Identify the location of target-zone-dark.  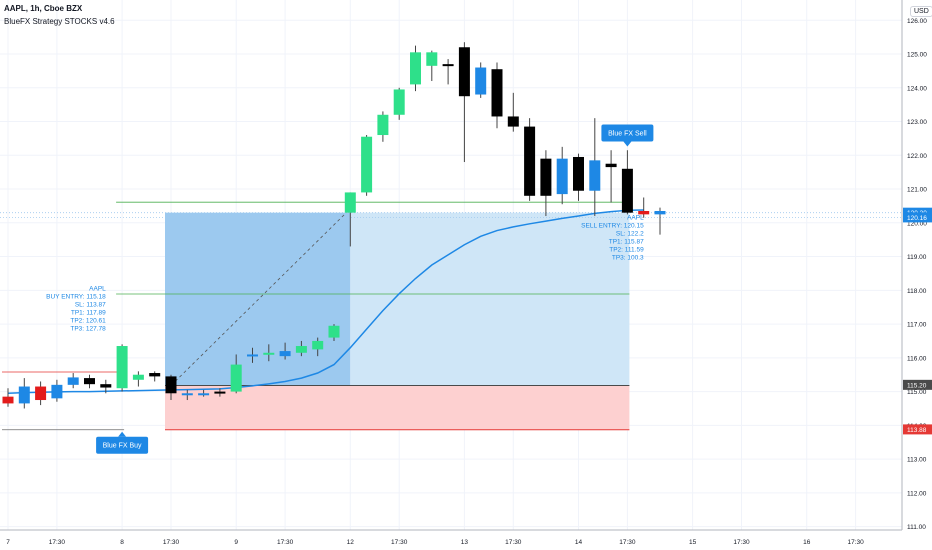
(258, 299).